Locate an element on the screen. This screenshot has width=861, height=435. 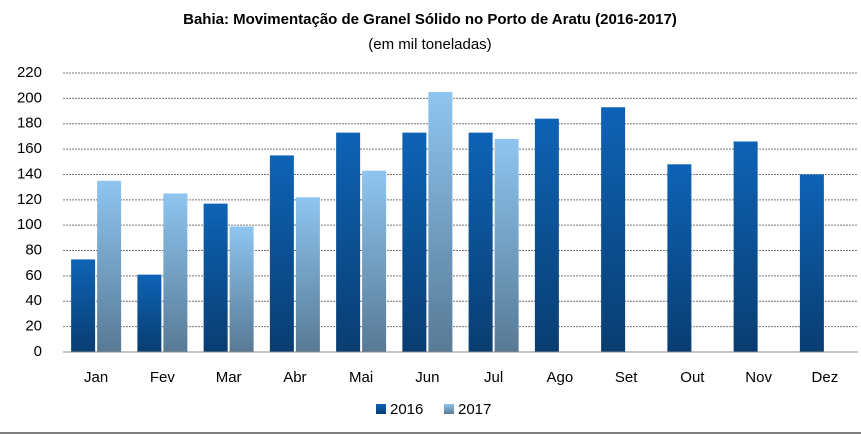
y-tick-label: 160 is located at coordinates (29, 148).